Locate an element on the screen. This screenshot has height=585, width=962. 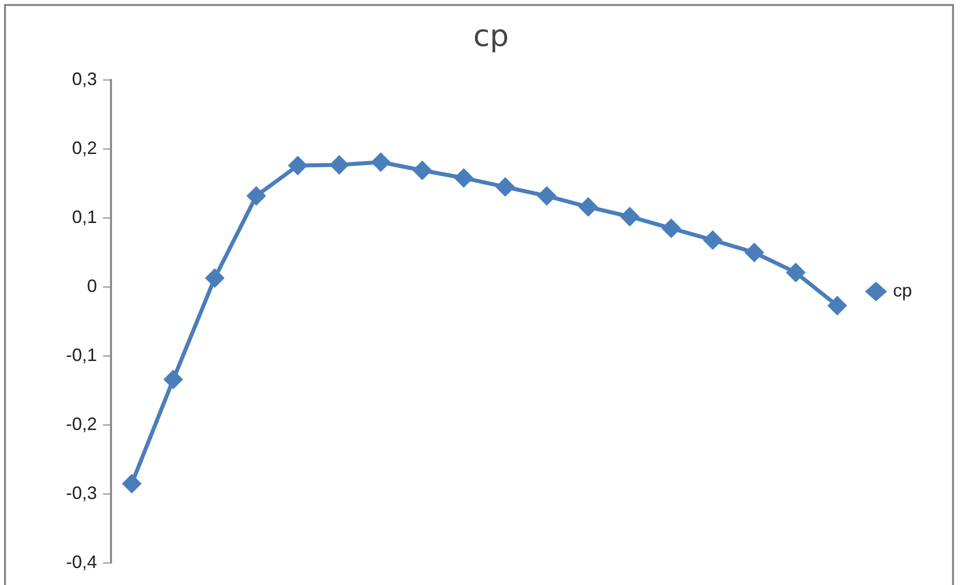
y-tick-label: -0,1 is located at coordinates (82, 354).